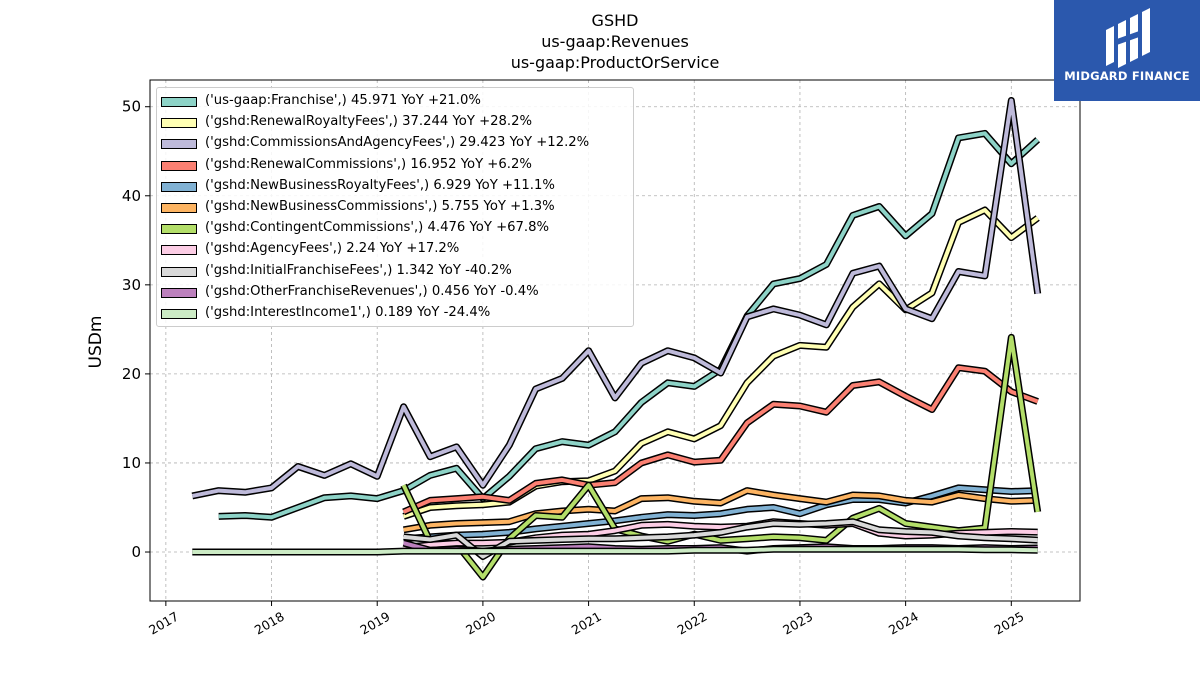  What do you see at coordinates (332, 249) in the screenshot?
I see `legend-label: ('gshd:AgencyFees',) 2.24 YoY +17.2%` at bounding box center [332, 249].